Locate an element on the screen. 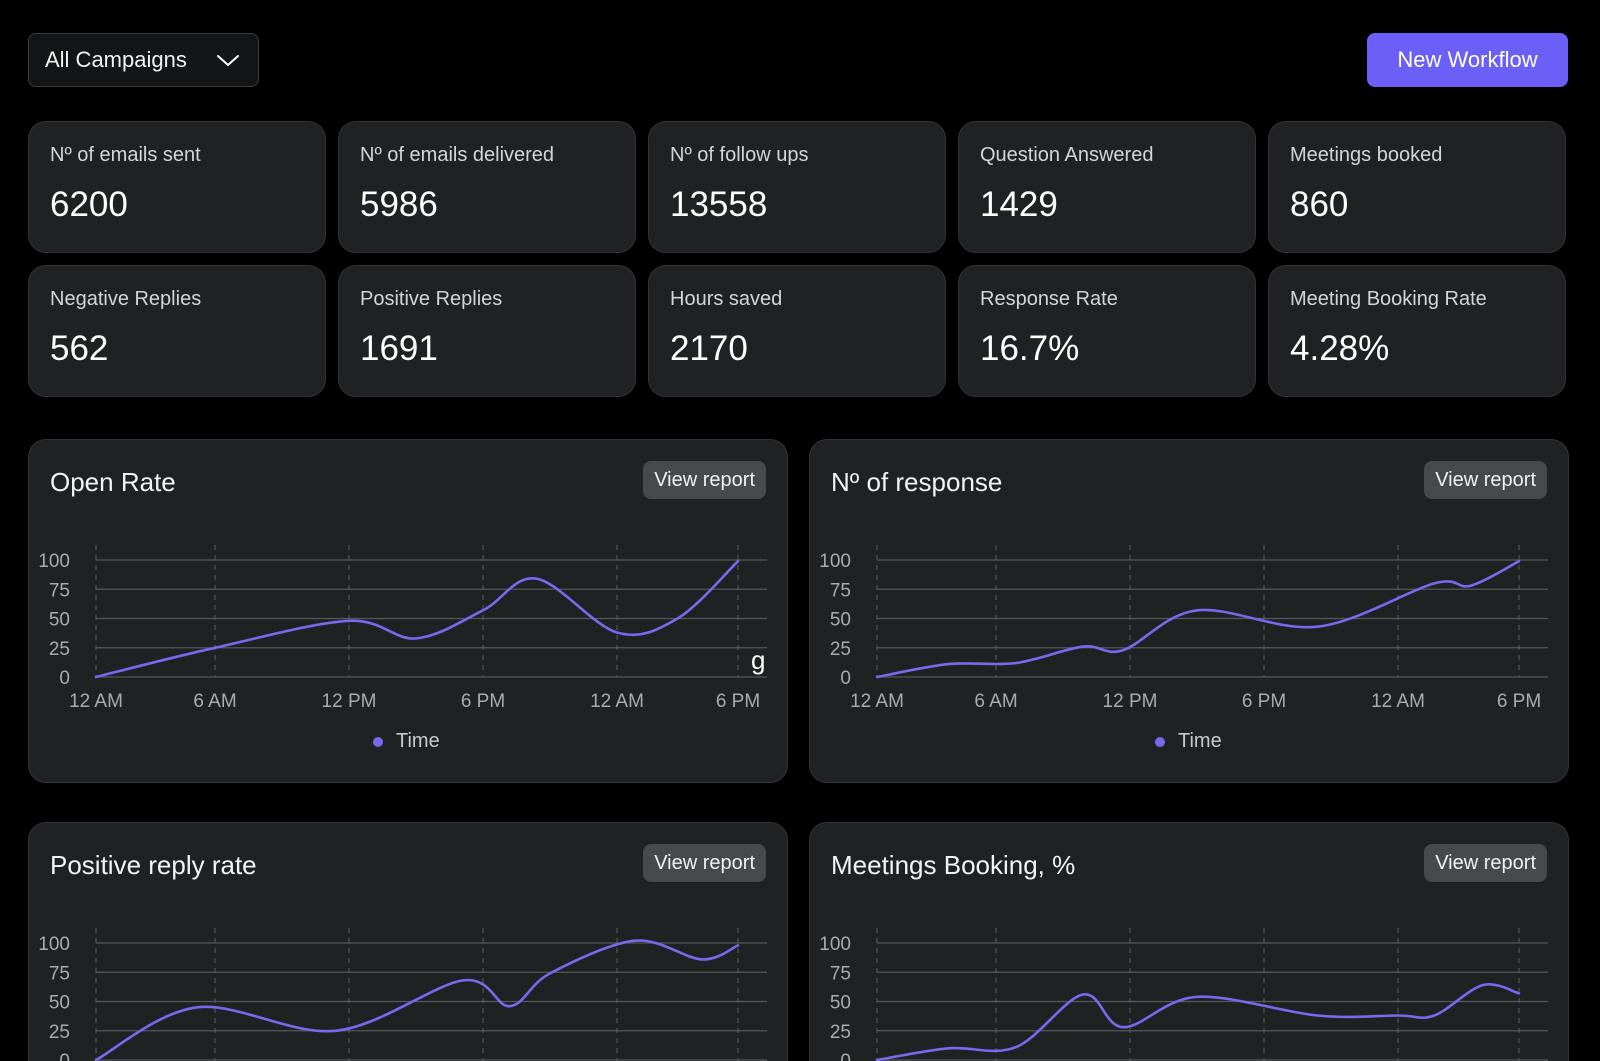 The height and width of the screenshot is (1061, 1600). stat-value: 1429 is located at coordinates (1019, 204).